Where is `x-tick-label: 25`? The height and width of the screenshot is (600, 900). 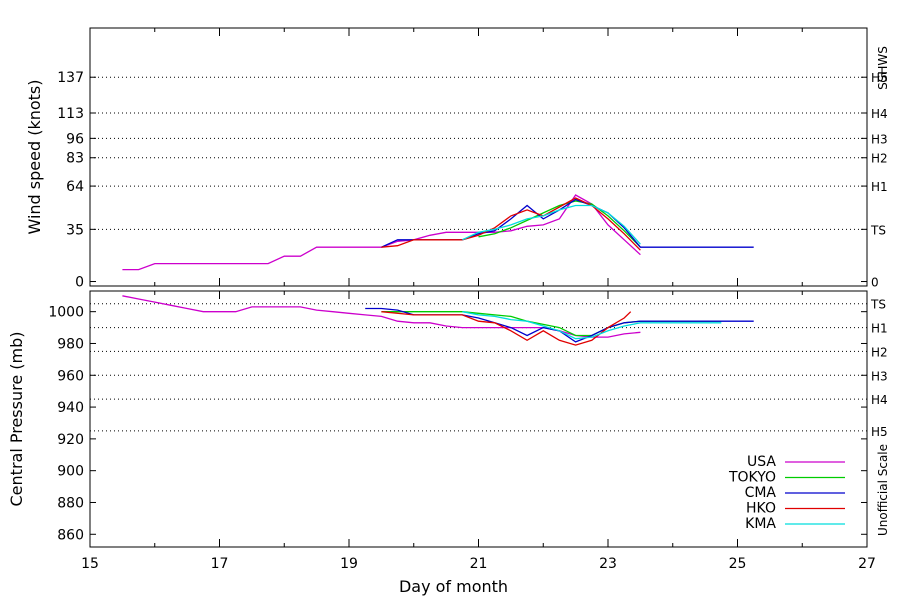
x-tick-label: 25 is located at coordinates (738, 564).